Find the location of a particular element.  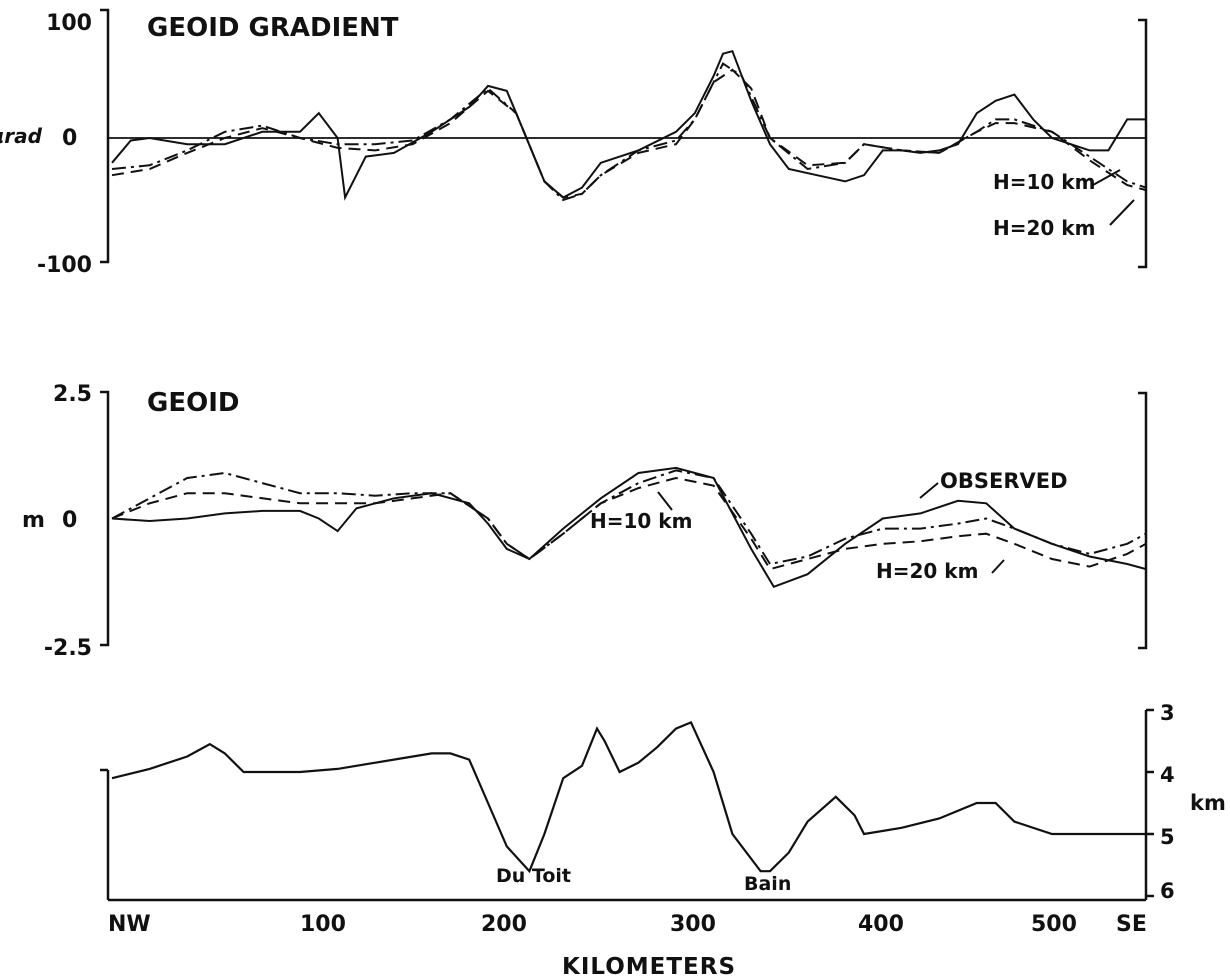

gradient-ytick-top: 100 is located at coordinates (69, 23).